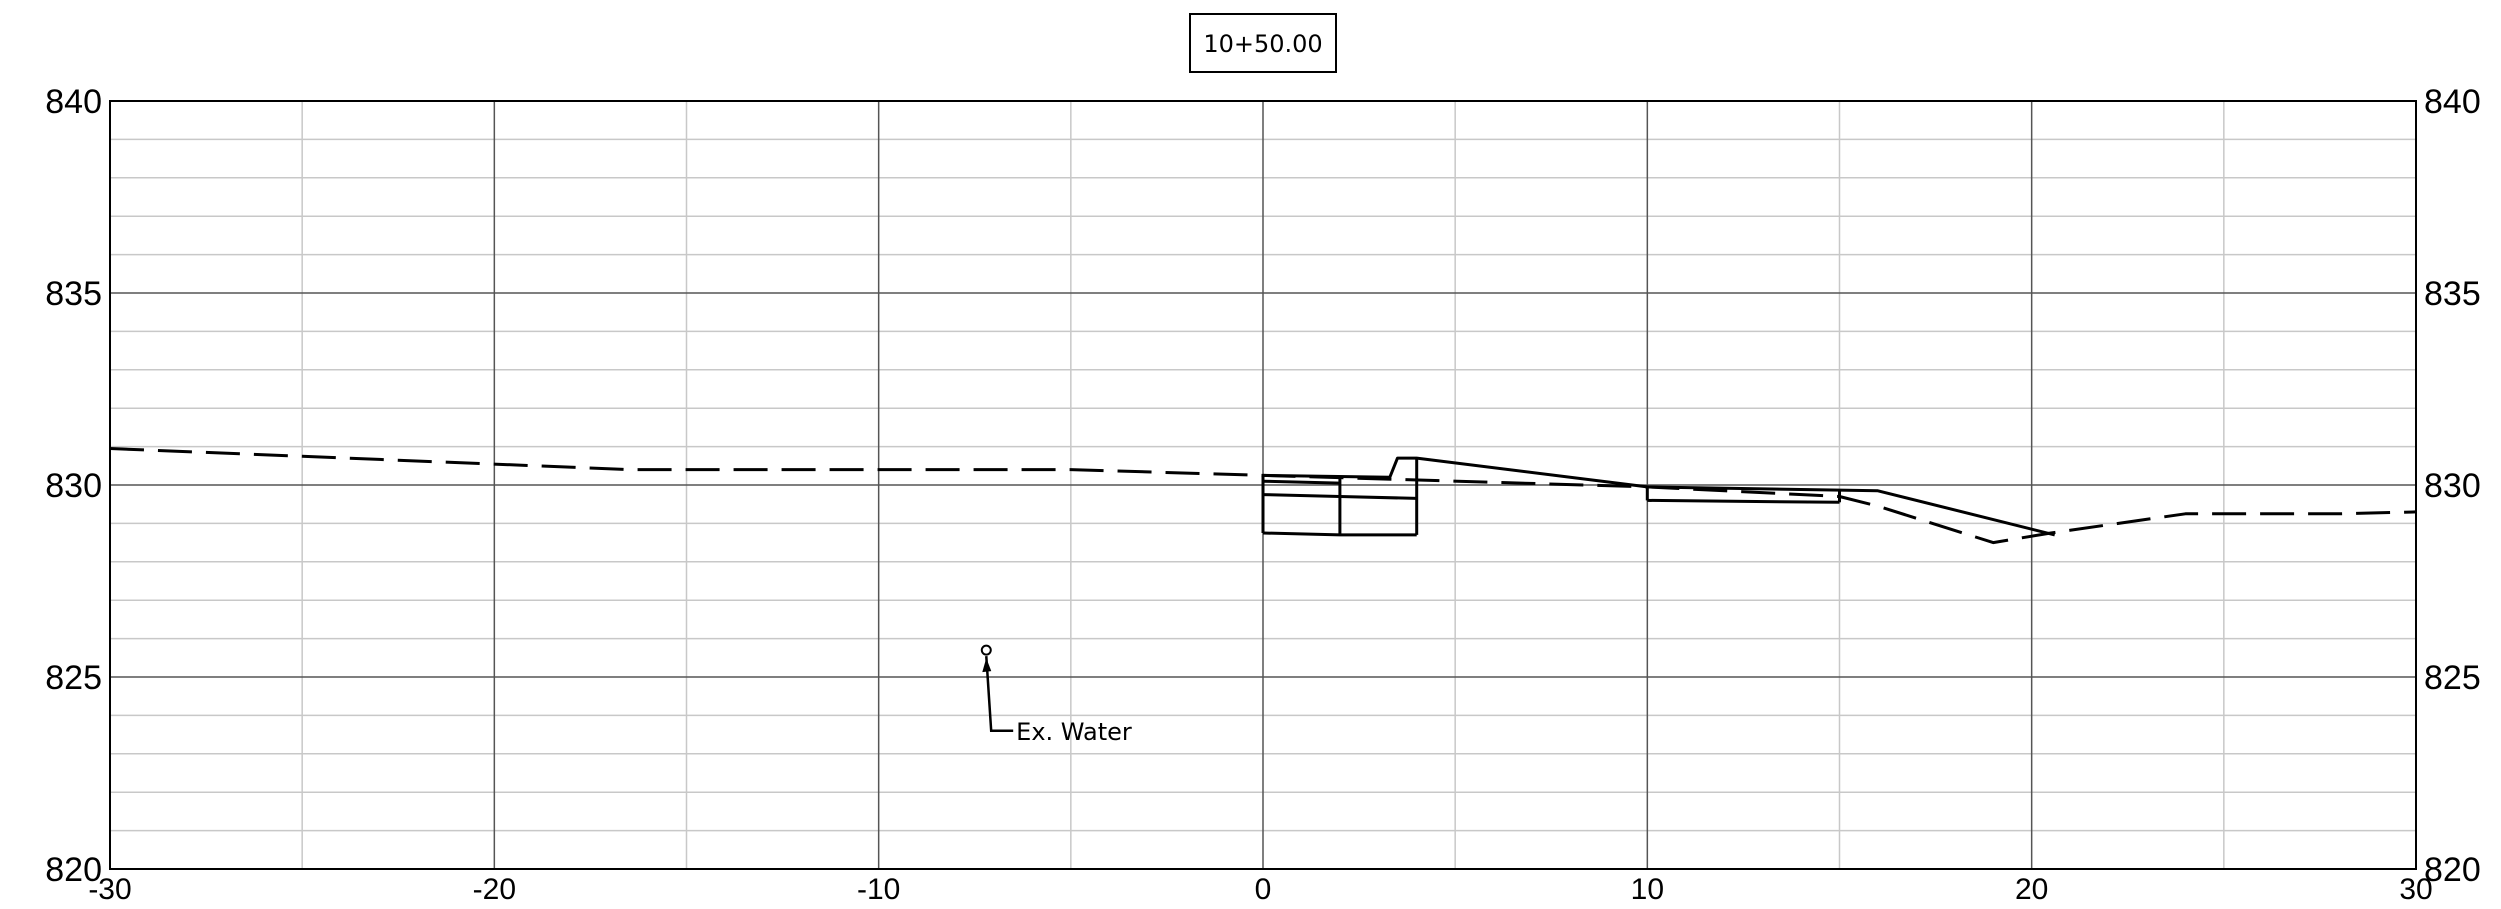 This screenshot has height=909, width=2501. What do you see at coordinates (494, 889) in the screenshot?
I see `x-tick-label: -20` at bounding box center [494, 889].